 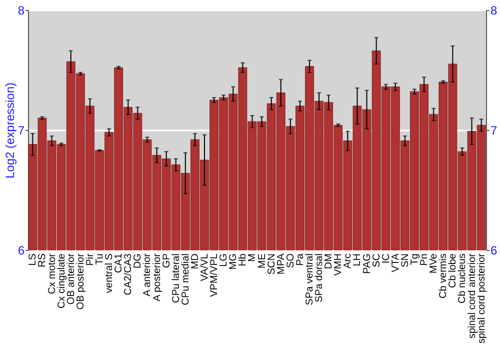 I want to click on y-tick-label: 8, so click(x=21, y=11).